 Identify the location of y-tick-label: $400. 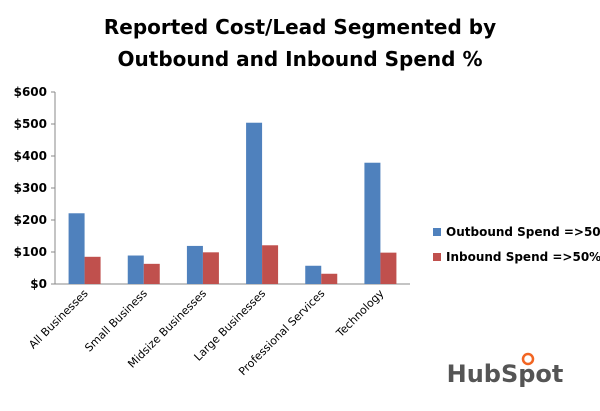
(30, 156).